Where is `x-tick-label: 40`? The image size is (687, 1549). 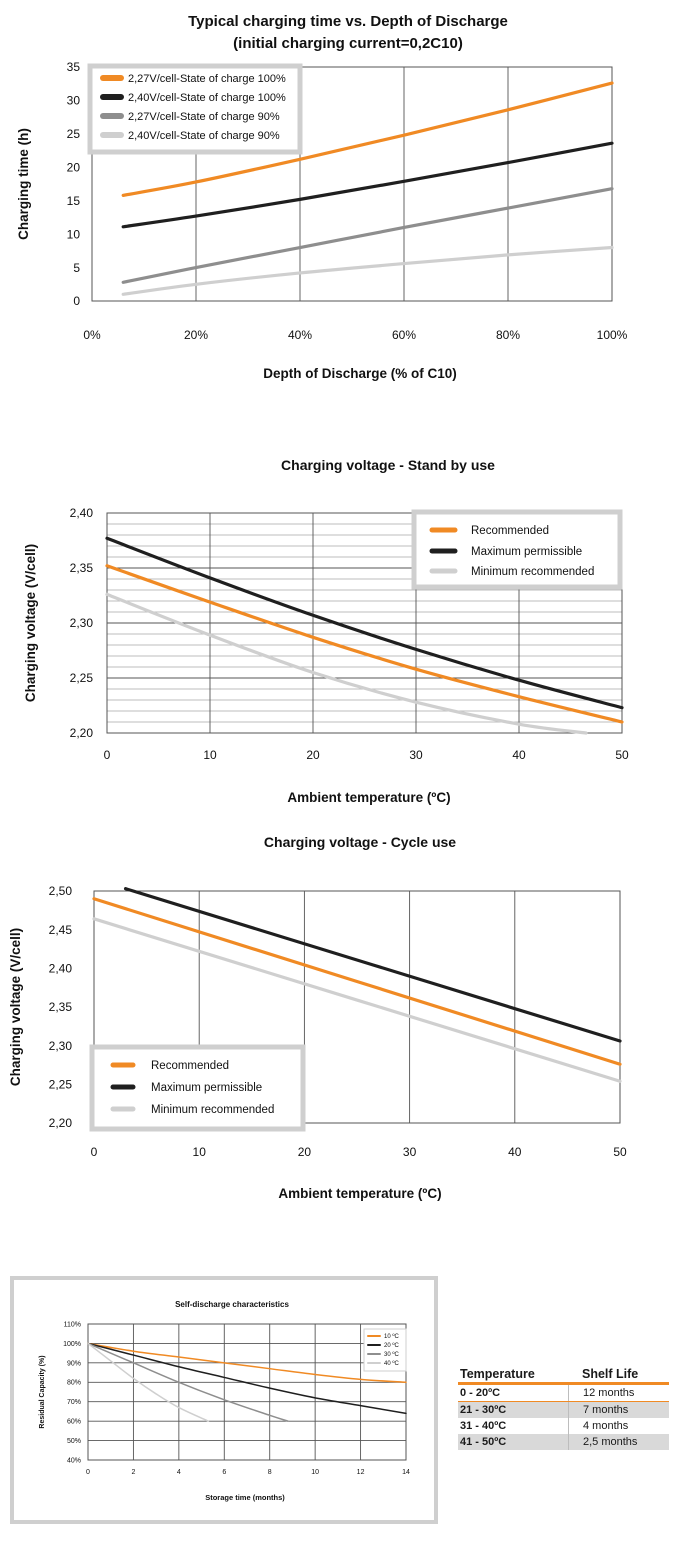 x-tick-label: 40 is located at coordinates (515, 1152).